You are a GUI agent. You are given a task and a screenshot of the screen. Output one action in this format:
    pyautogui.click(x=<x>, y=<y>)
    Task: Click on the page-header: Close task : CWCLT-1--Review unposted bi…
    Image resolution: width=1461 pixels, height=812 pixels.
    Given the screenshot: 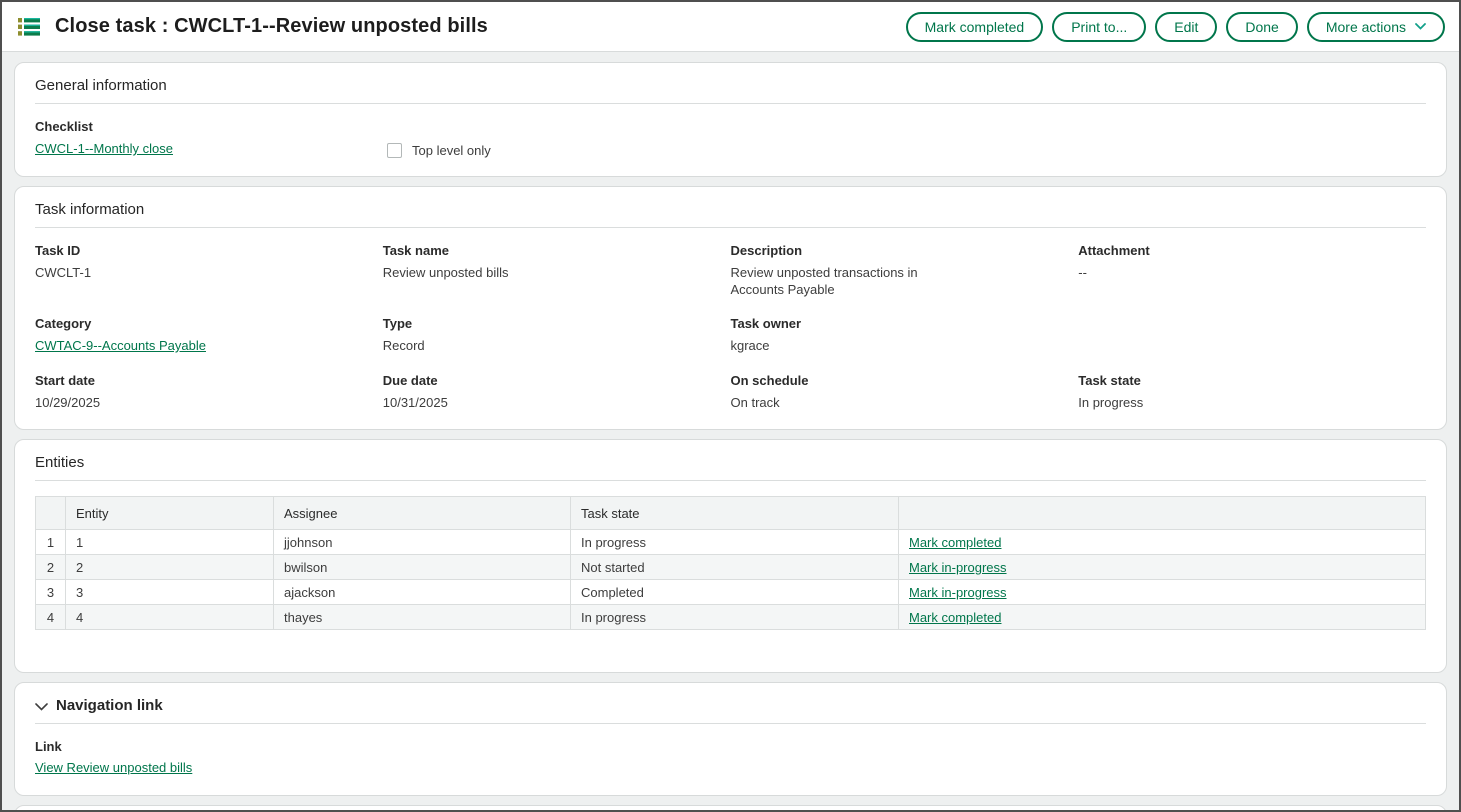 What is the action you would take?
    pyautogui.click(x=730, y=27)
    